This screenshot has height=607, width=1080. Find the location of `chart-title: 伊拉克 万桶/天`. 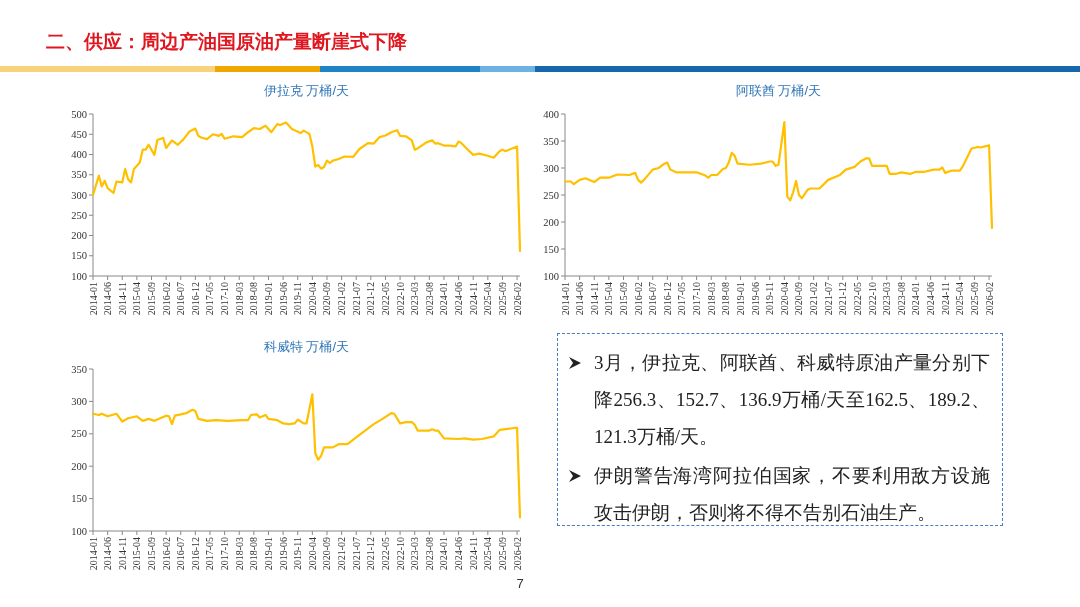

chart-title: 伊拉克 万桶/天 is located at coordinates (306, 90).